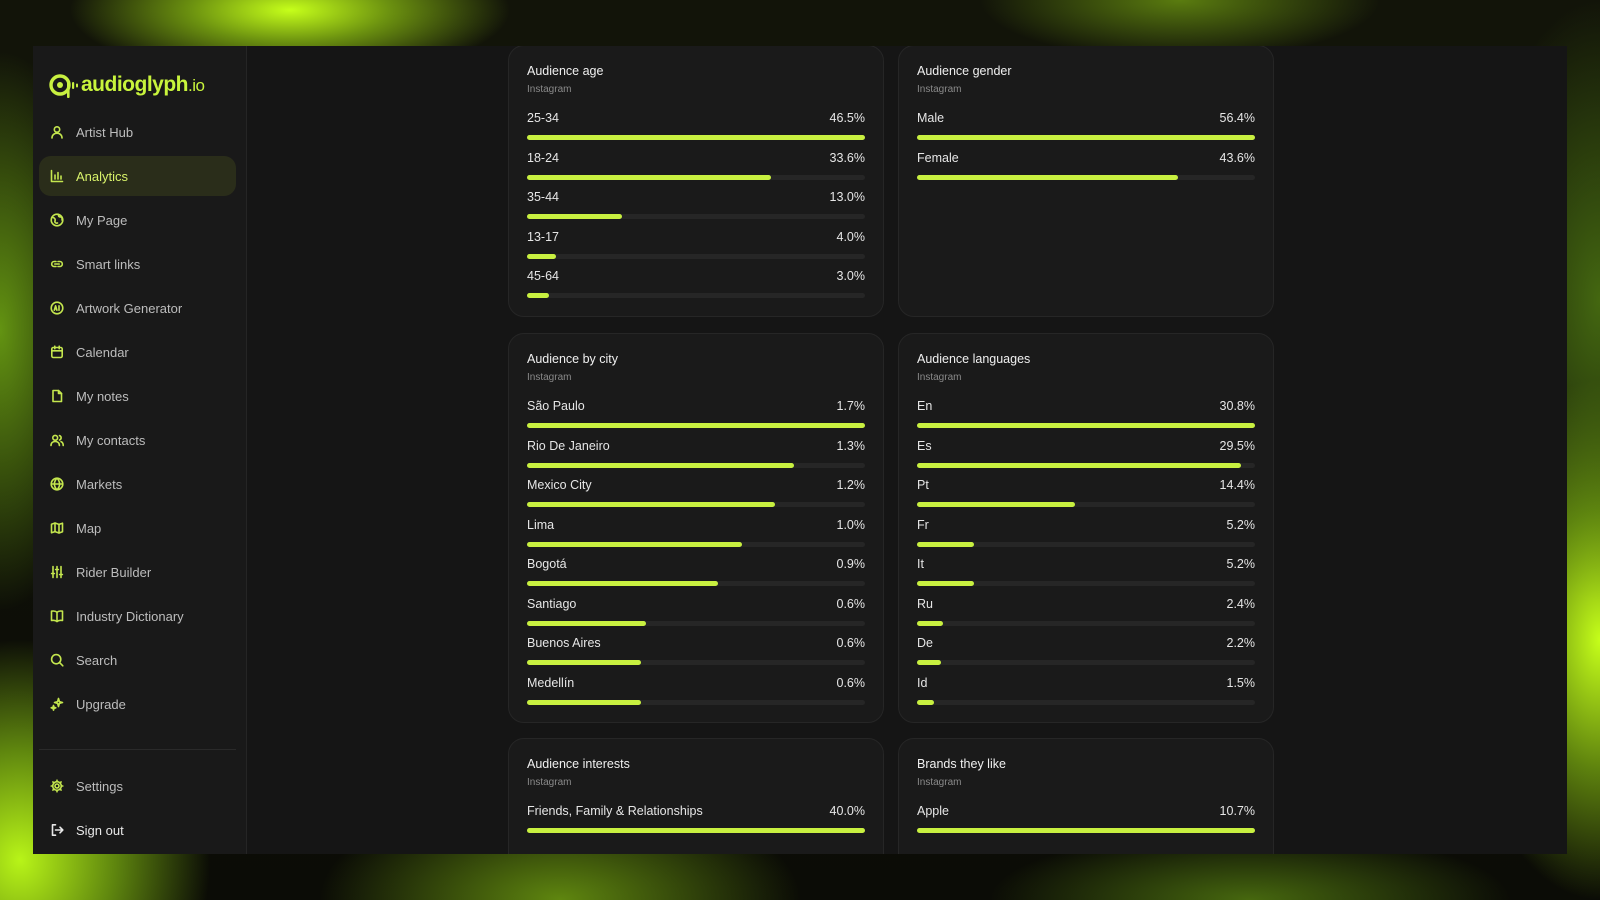 The width and height of the screenshot is (1600, 900). What do you see at coordinates (961, 764) in the screenshot?
I see `card-title: Brands they like` at bounding box center [961, 764].